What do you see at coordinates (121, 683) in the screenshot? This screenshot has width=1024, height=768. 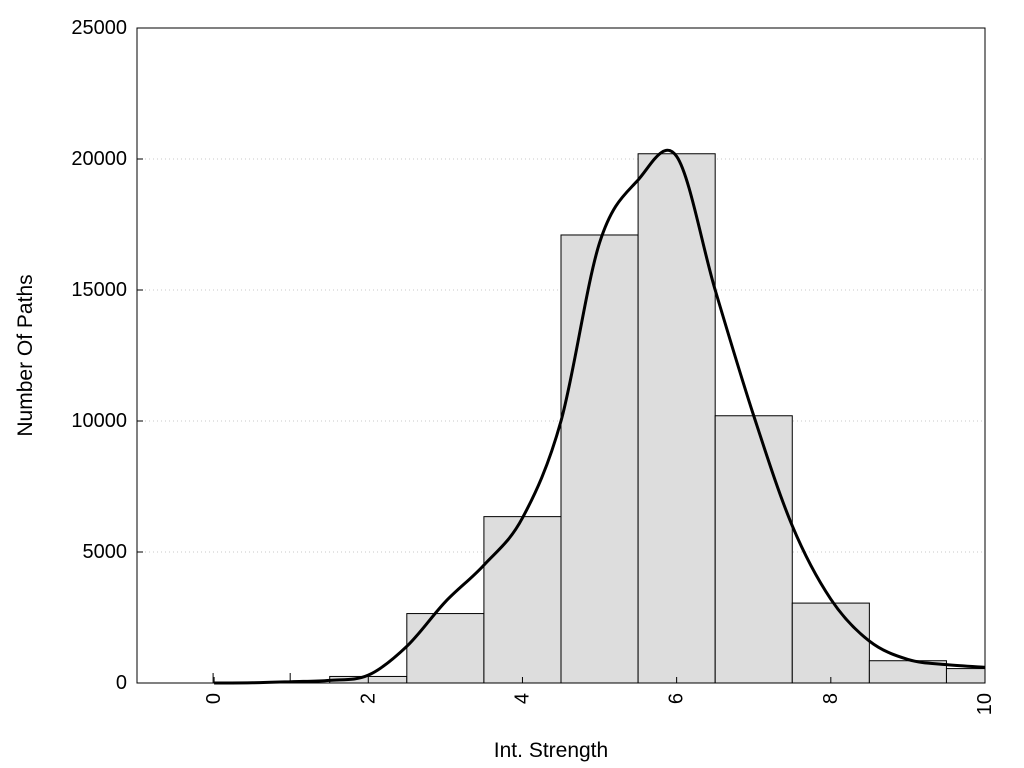 I see `y-tick-label: 0` at bounding box center [121, 683].